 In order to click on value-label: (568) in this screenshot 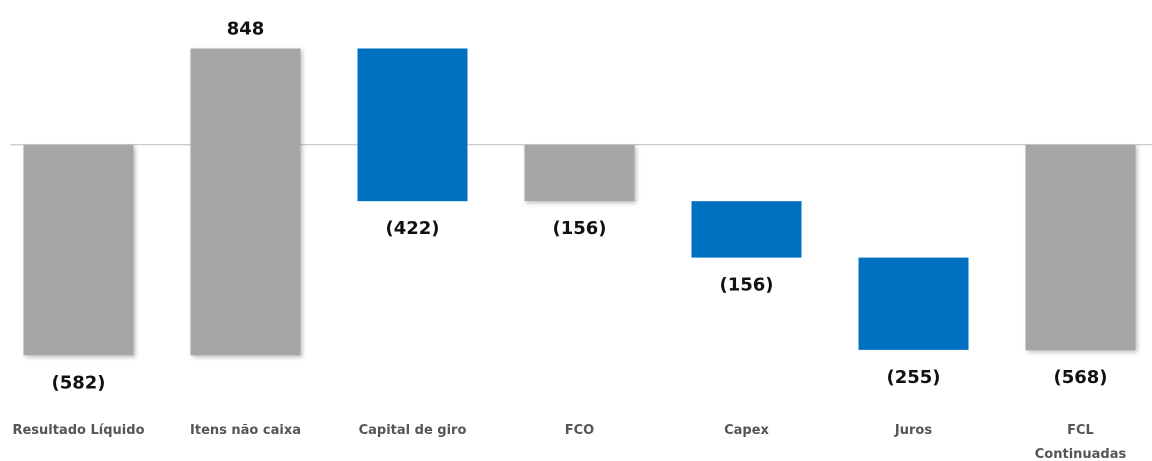, I will do `click(1080, 377)`.